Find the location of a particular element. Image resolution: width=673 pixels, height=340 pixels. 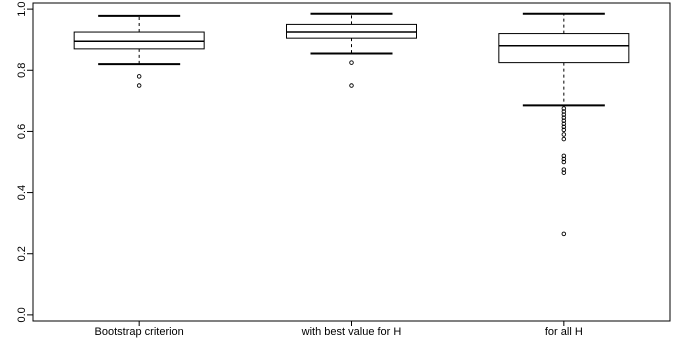

x-tick-label: with best value for H is located at coordinates (351, 332).